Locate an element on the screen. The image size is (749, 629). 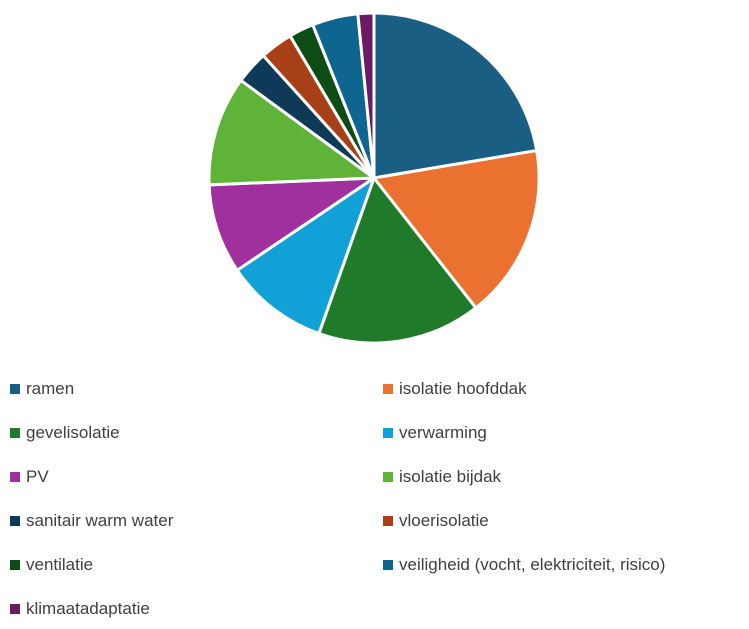
legend-label-2: gevelisolatie is located at coordinates (73, 432).